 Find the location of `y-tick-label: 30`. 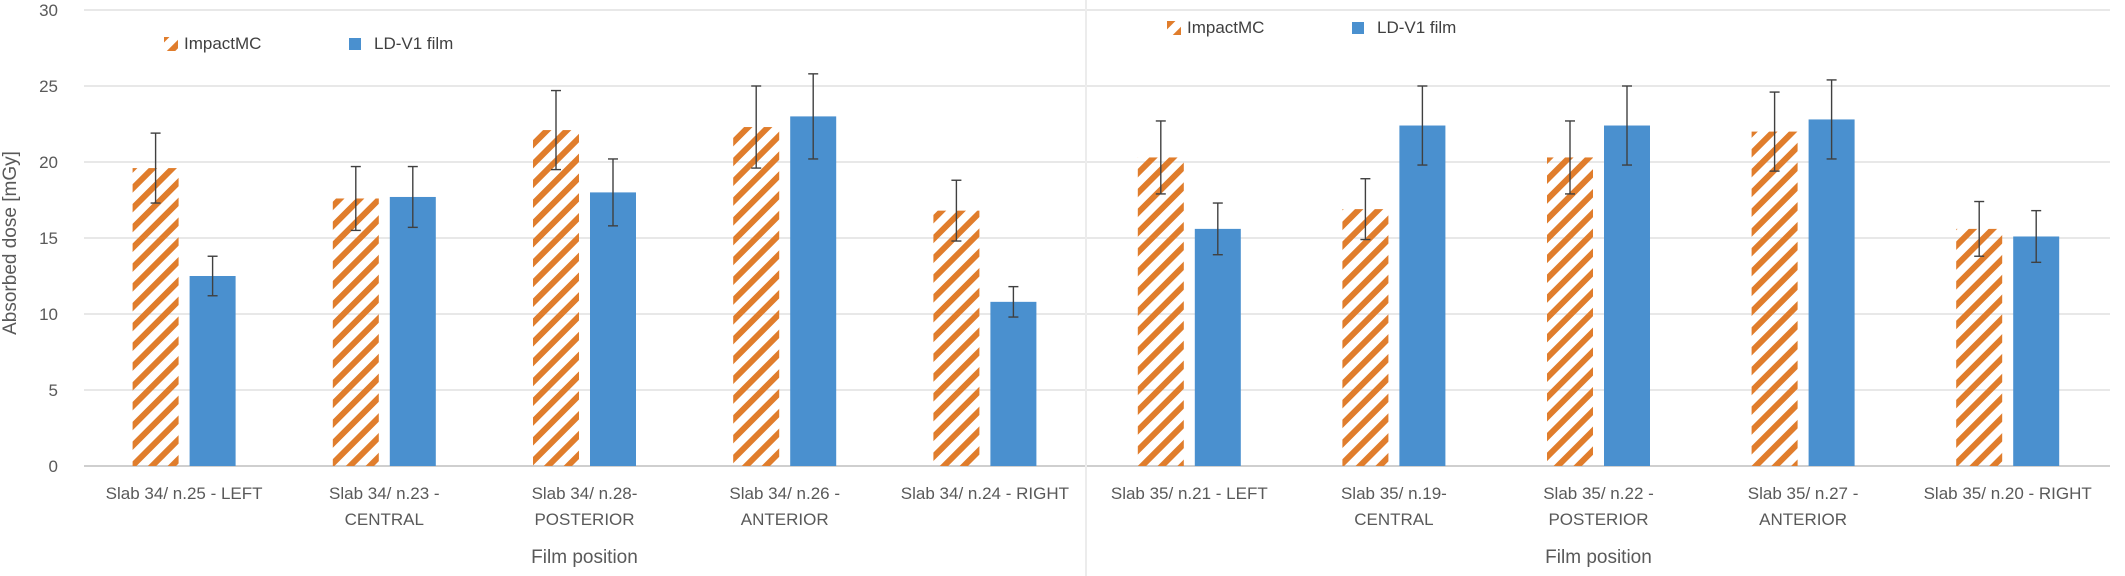

y-tick-label: 30 is located at coordinates (48, 10).